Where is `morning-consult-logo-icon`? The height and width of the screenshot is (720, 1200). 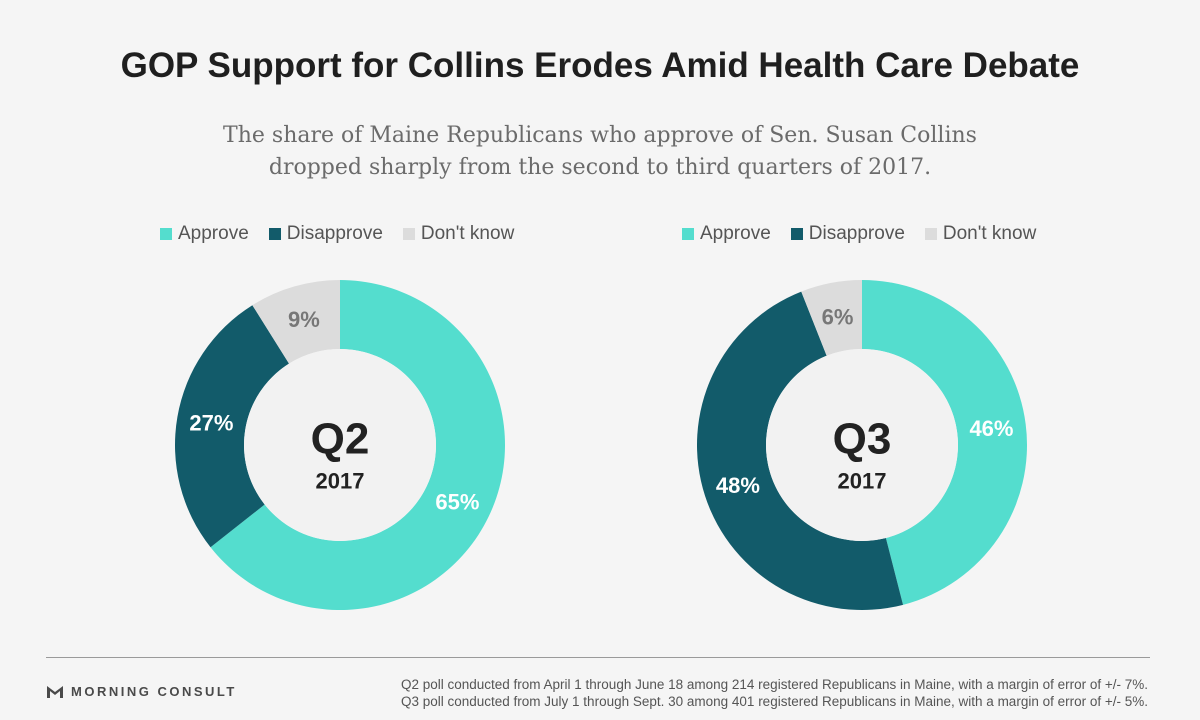 morning-consult-logo-icon is located at coordinates (55, 691).